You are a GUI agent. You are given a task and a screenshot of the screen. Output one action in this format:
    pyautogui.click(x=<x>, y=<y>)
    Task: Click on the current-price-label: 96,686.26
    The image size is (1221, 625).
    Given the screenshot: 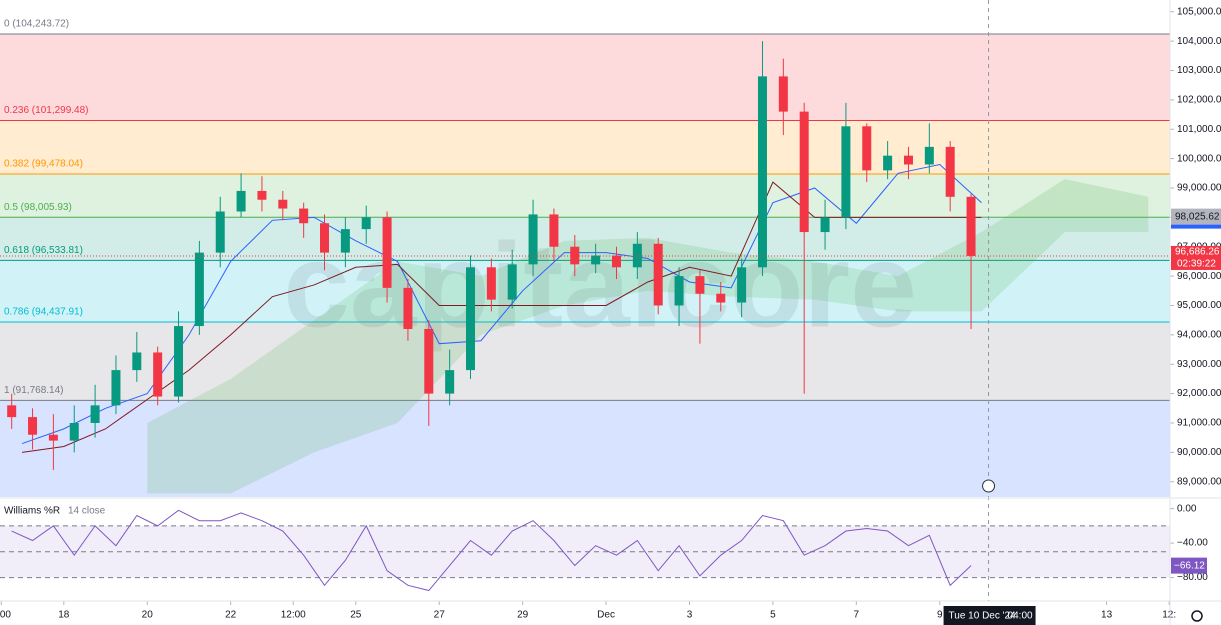 What is the action you would take?
    pyautogui.click(x=1197, y=252)
    